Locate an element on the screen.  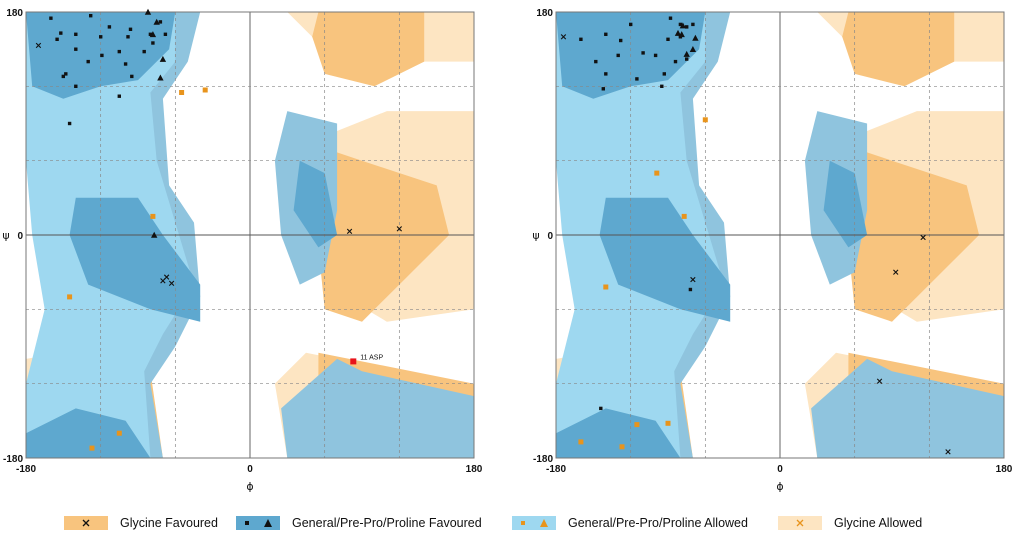
legend-item-glycine-favoured: Glycine Favoured is located at coordinates (141, 523).